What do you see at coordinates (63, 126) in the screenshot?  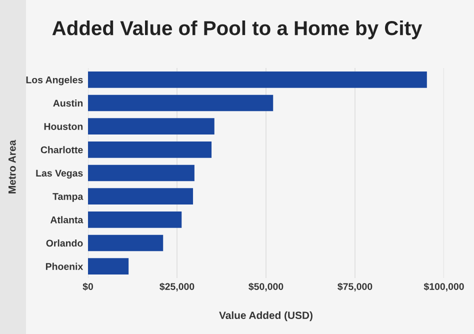 I see `y-tick-label: Houston` at bounding box center [63, 126].